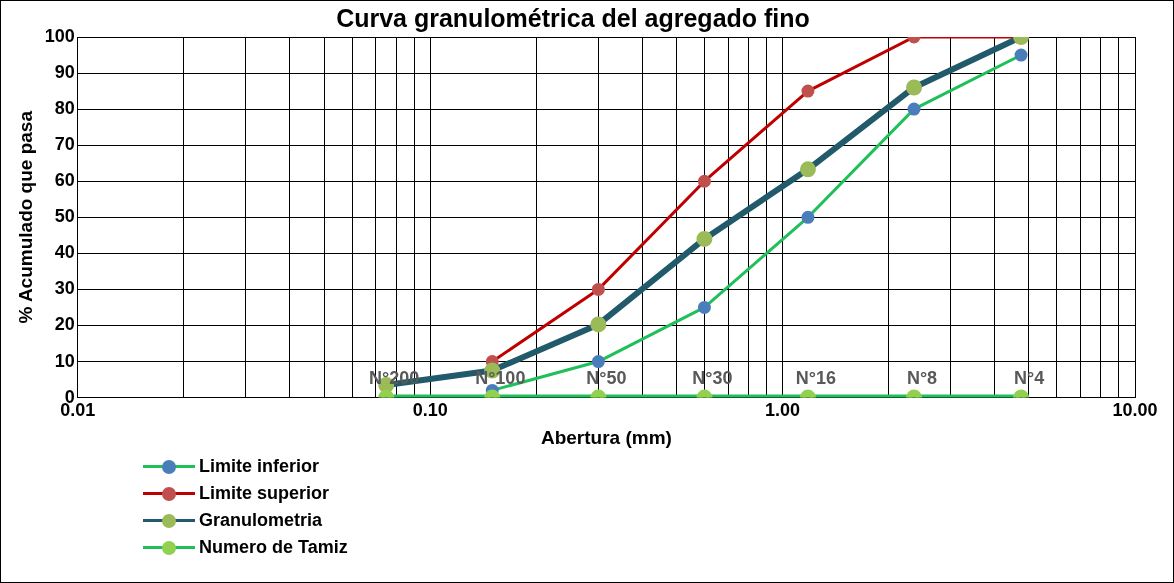 The image size is (1174, 583). What do you see at coordinates (430, 410) in the screenshot?
I see `x-tick-label: 0.10` at bounding box center [430, 410].